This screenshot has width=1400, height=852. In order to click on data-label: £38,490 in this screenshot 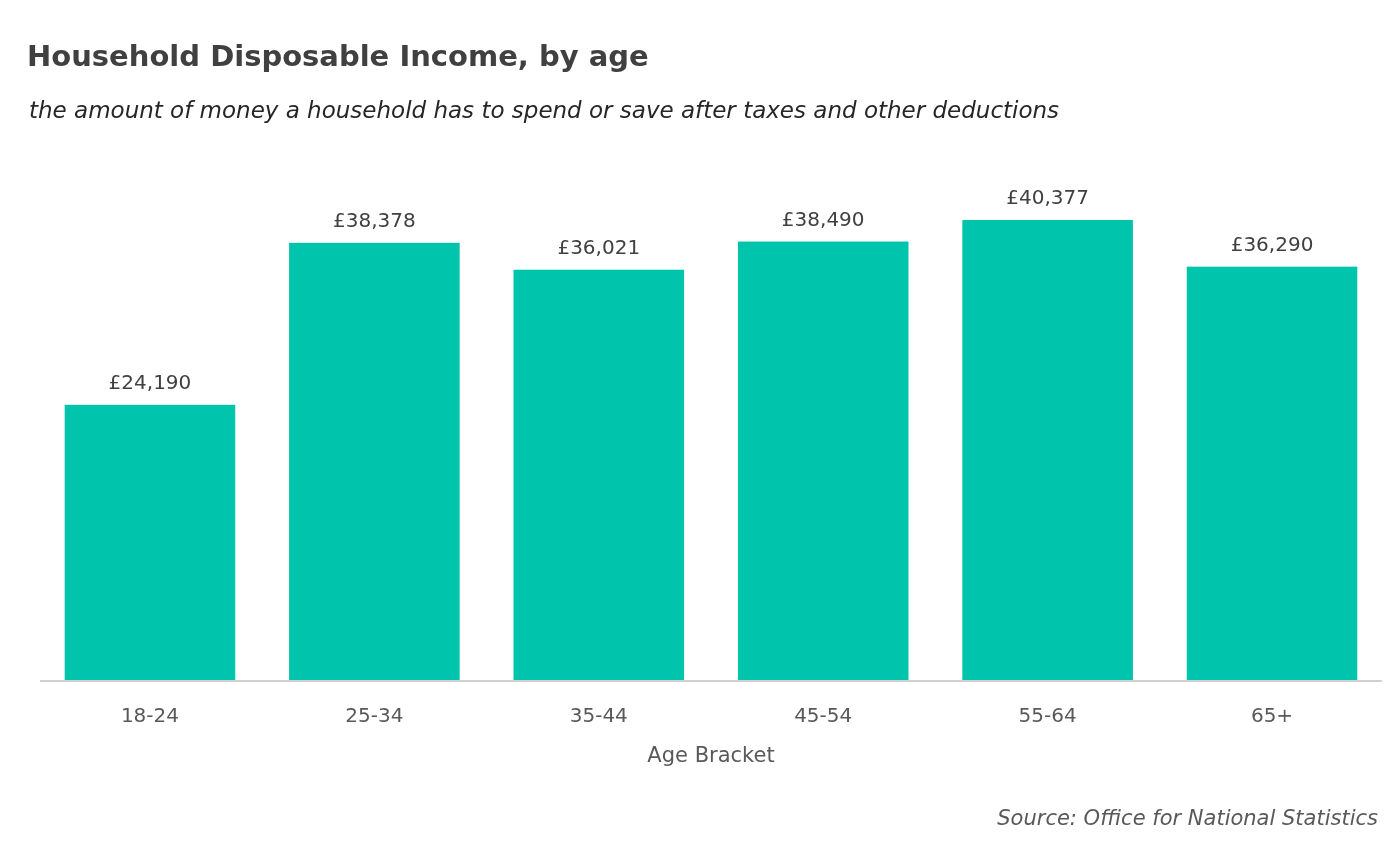, I will do `click(823, 218)`.